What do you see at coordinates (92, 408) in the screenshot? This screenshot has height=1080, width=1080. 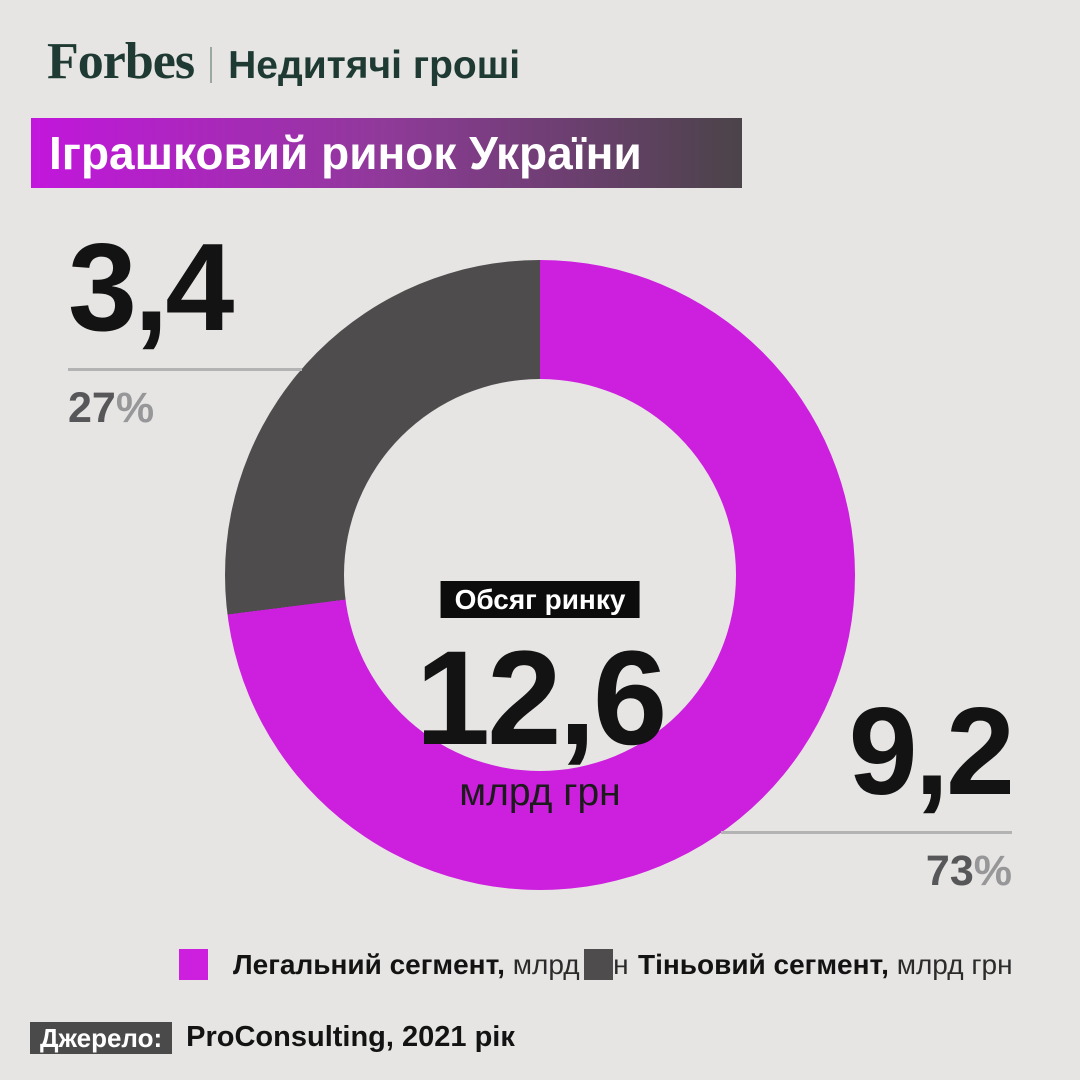 I see `percent-number: 27` at bounding box center [92, 408].